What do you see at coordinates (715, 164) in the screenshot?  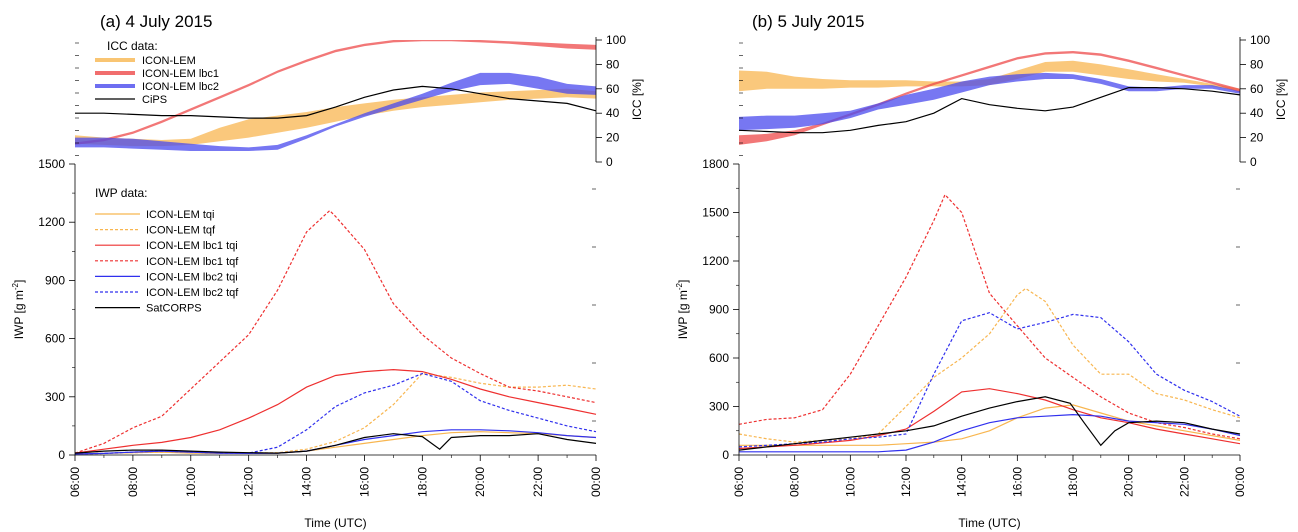 I see `iwp-y-tick-label: 1800` at bounding box center [715, 164].